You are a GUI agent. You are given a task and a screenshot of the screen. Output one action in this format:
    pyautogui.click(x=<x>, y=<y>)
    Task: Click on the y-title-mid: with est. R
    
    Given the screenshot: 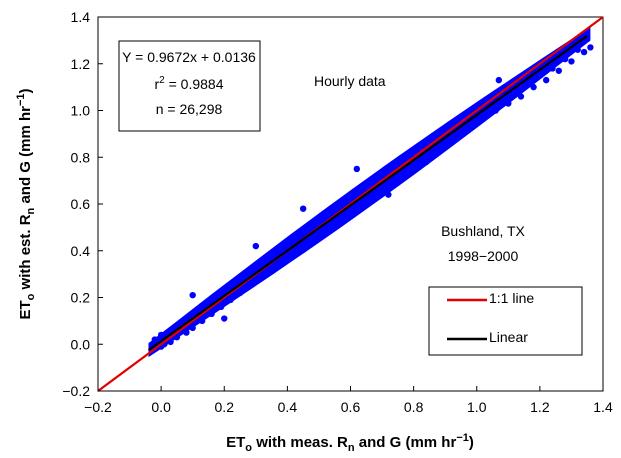 What is the action you would take?
    pyautogui.click(x=25, y=253)
    